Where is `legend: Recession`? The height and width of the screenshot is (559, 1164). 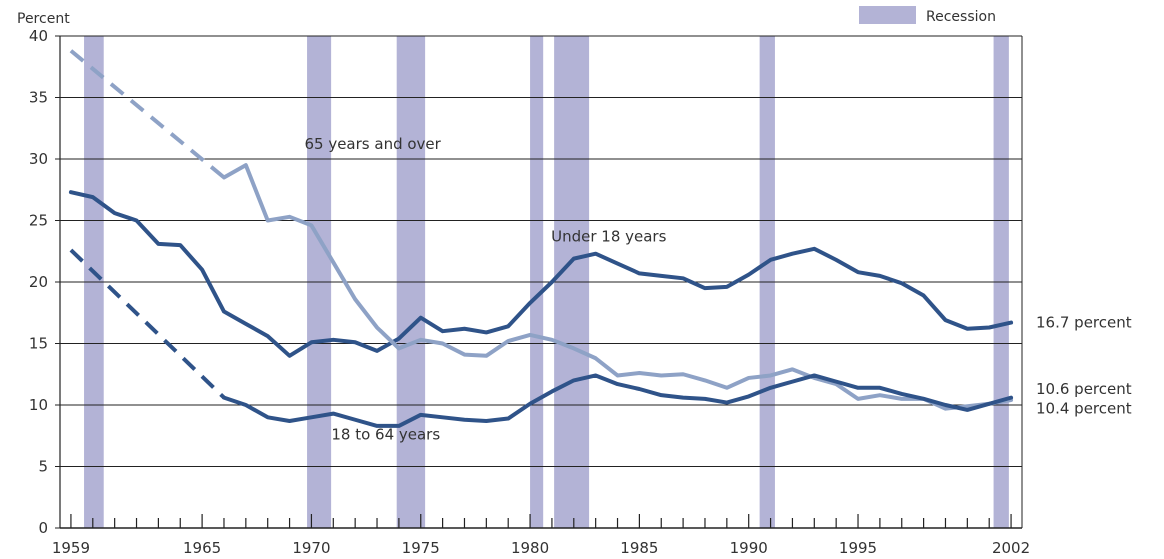
legend: Recession is located at coordinates (927, 15).